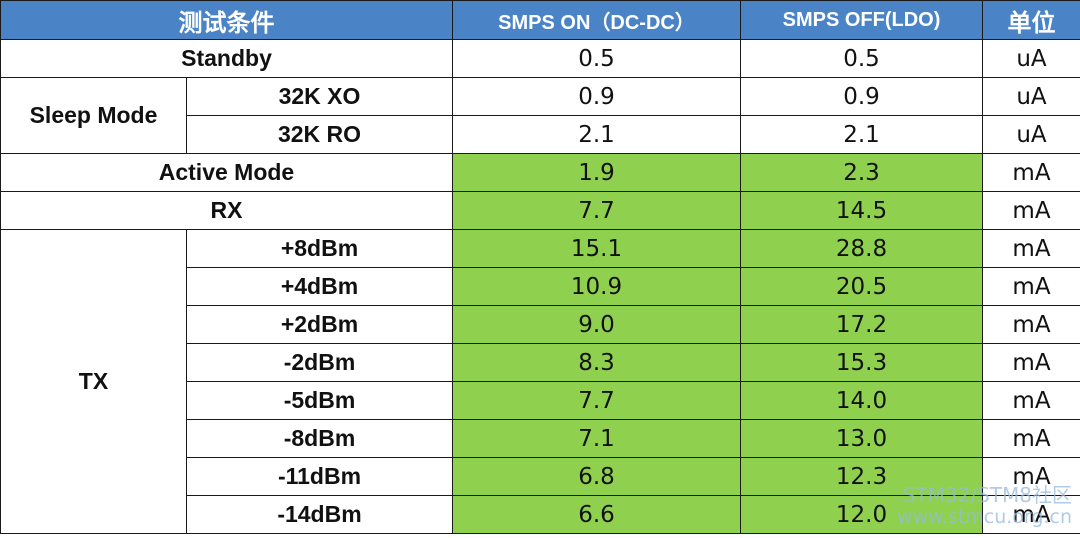  What do you see at coordinates (226, 172) in the screenshot?
I see `row-label-active-mode: Active Mode` at bounding box center [226, 172].